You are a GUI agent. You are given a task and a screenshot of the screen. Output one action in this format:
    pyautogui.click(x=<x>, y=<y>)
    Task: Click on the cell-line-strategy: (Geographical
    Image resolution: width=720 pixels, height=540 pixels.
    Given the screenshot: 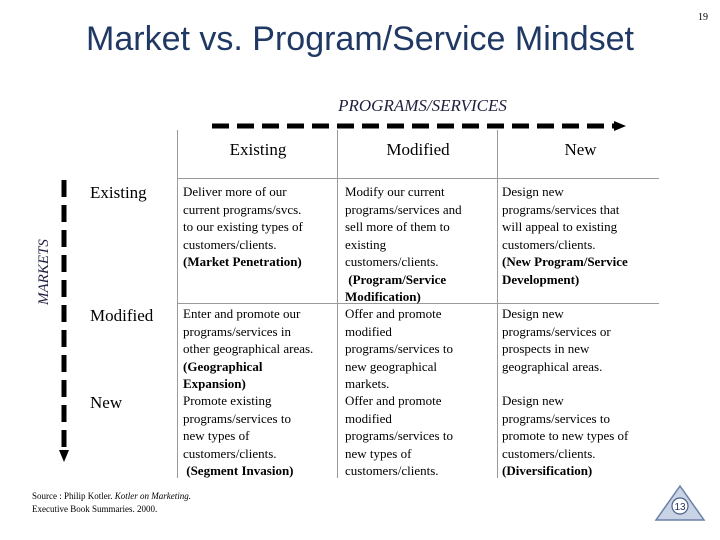 What is the action you would take?
    pyautogui.click(x=223, y=366)
    